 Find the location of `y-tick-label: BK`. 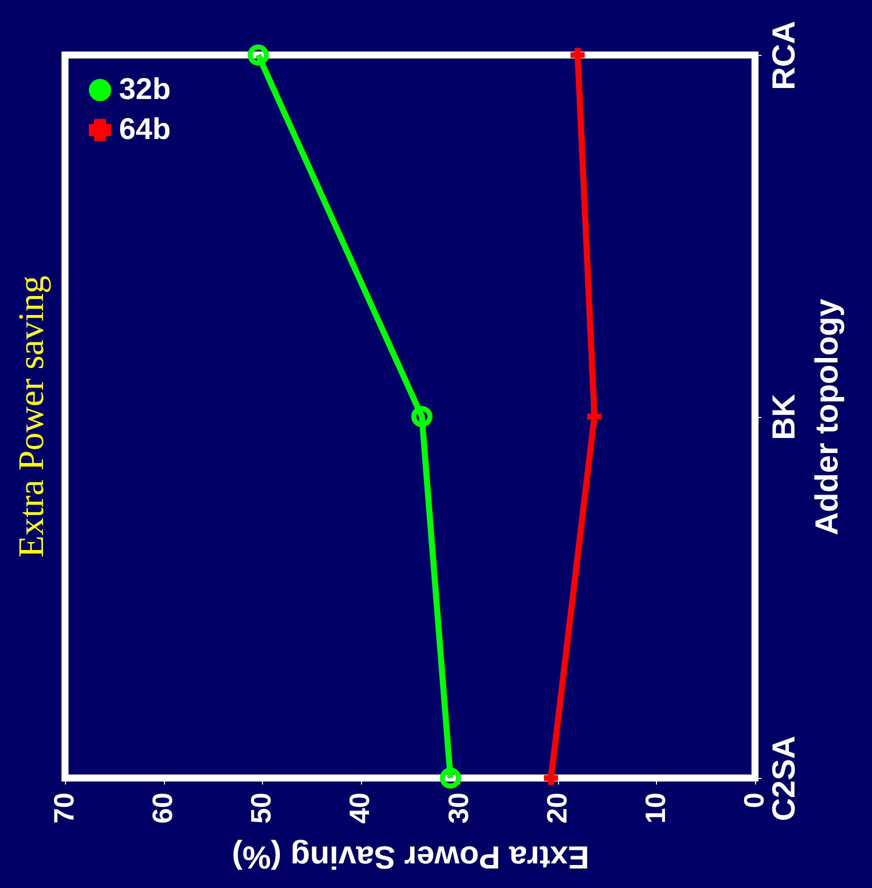

y-tick-label: BK is located at coordinates (784, 417).